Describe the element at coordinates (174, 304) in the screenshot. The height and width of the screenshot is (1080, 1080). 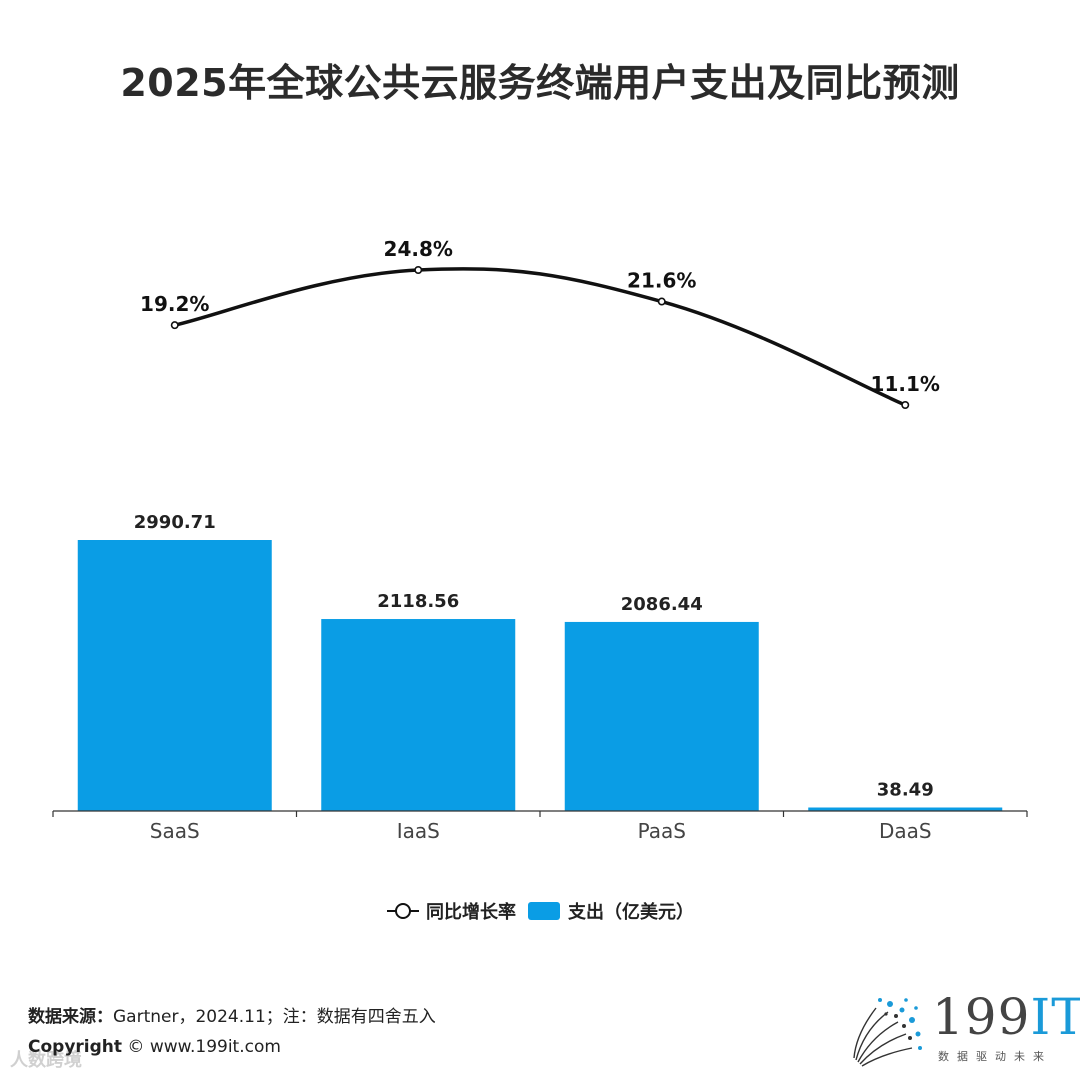
I see `growth-value-label: 19.2%` at that location.